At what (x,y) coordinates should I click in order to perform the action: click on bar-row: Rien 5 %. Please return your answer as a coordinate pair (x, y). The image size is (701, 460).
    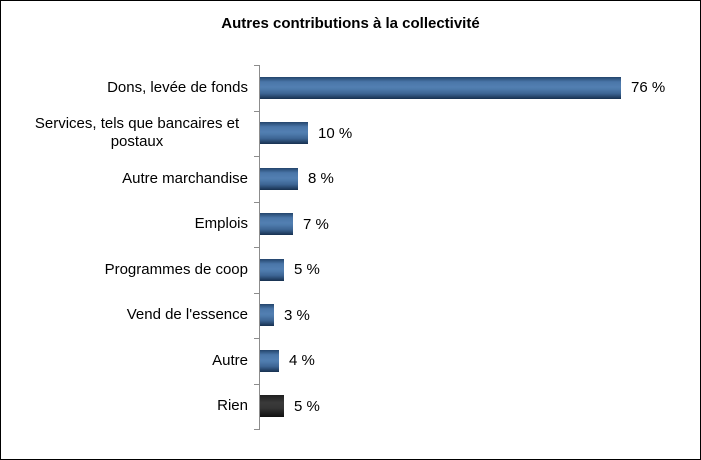
    Looking at the image, I should click on (350, 407).